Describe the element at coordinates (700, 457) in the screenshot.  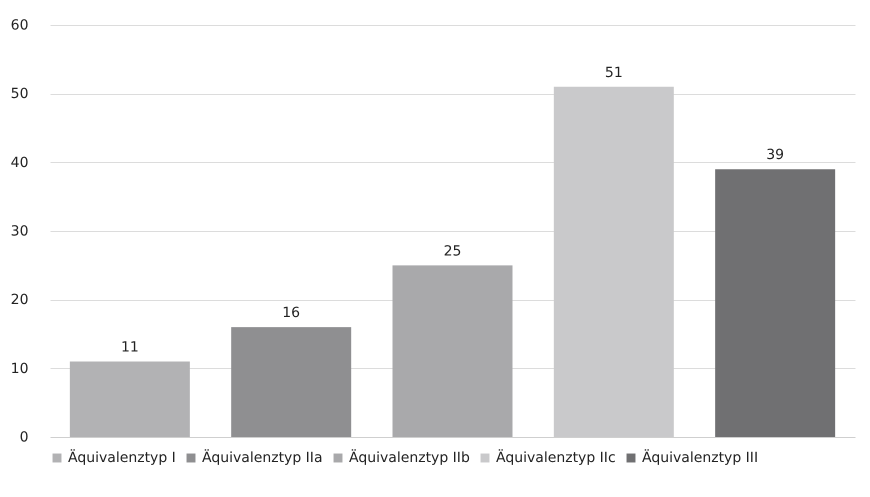
I see `legend-label: Äquivalenztyp III` at that location.